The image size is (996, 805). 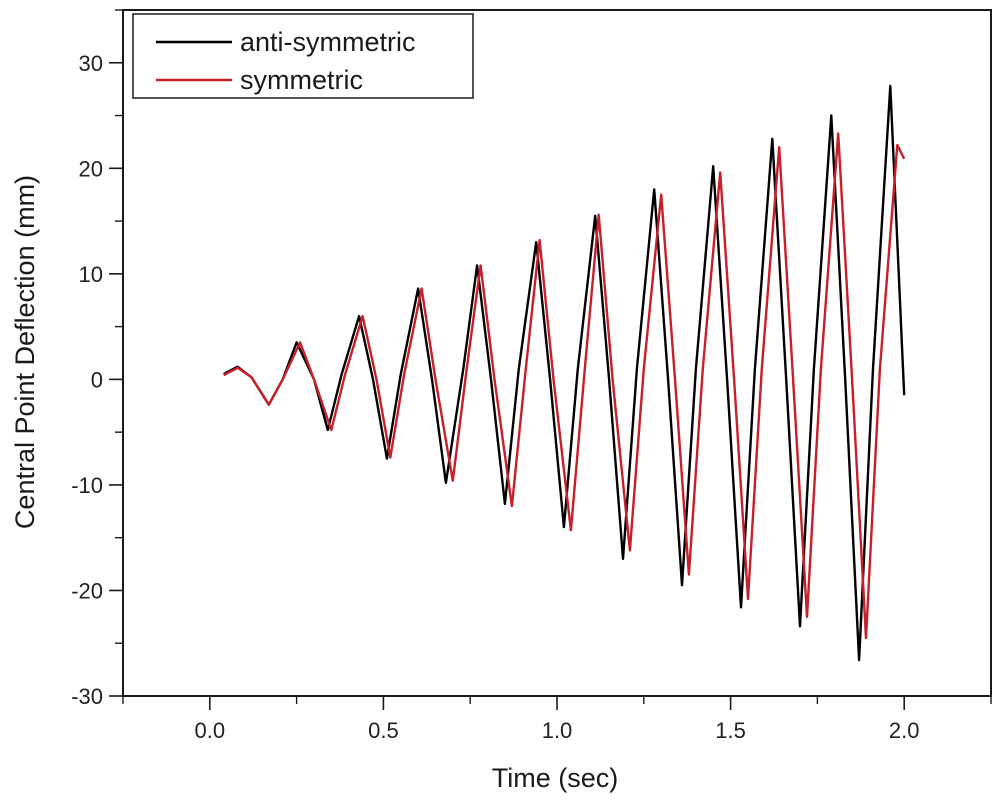 I want to click on legend-box, so click(x=303, y=56).